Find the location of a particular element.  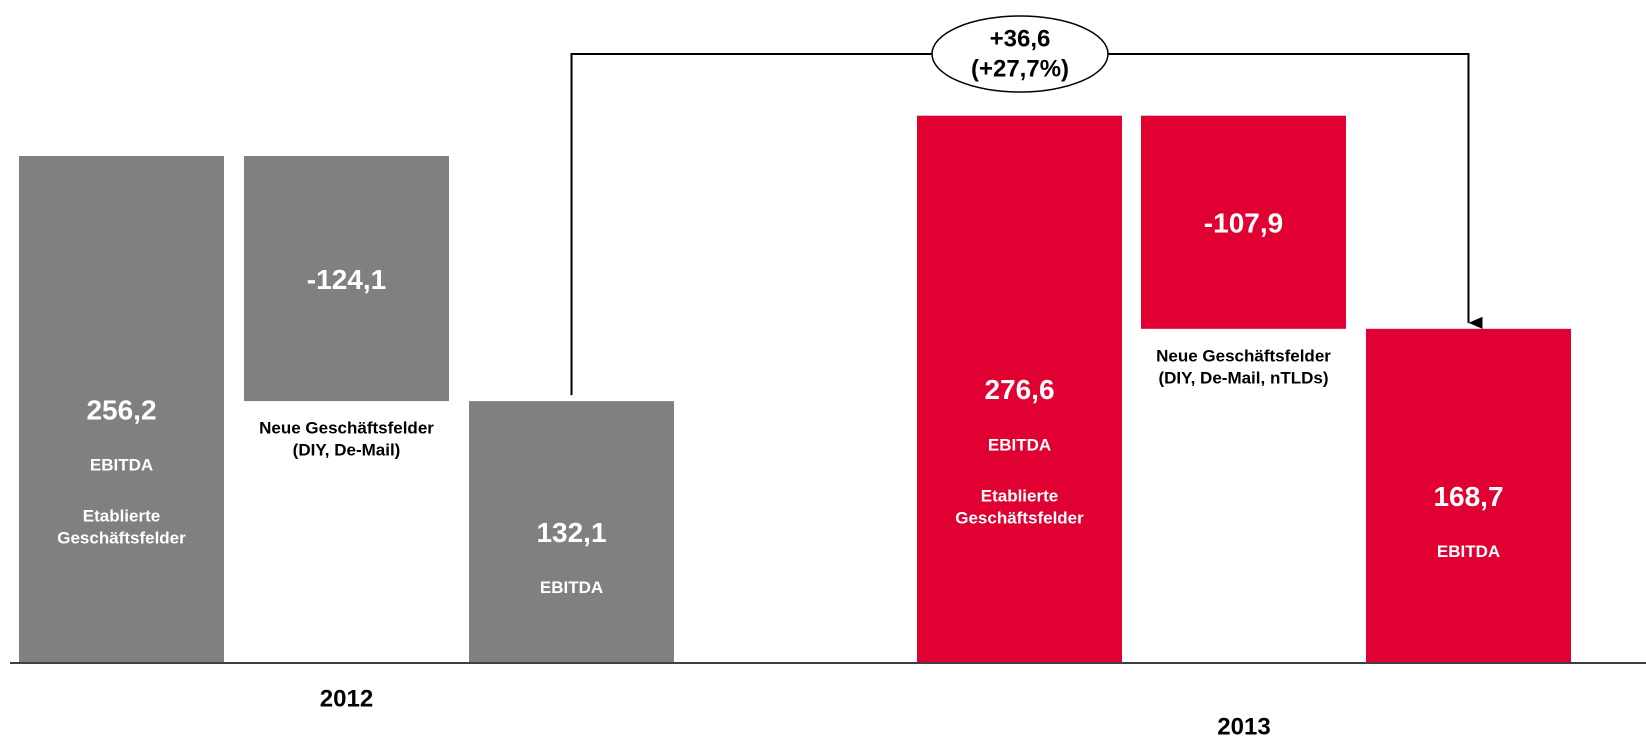

value-label: 168,7 is located at coordinates (1468, 496).